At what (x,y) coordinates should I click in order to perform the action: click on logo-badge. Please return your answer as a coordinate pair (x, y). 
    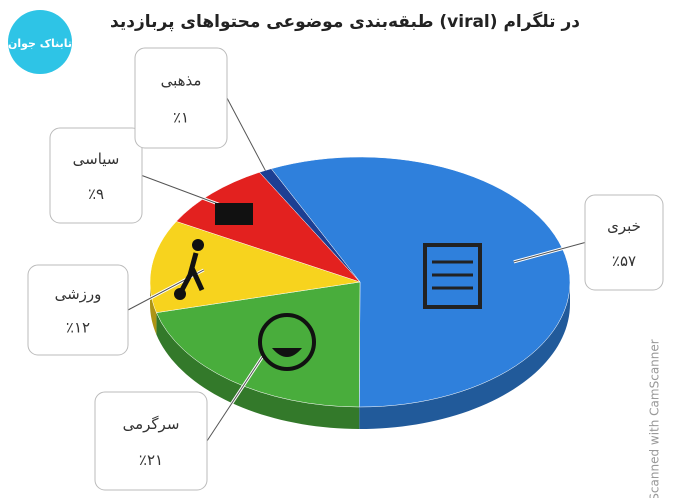
    Looking at the image, I should click on (40, 42).